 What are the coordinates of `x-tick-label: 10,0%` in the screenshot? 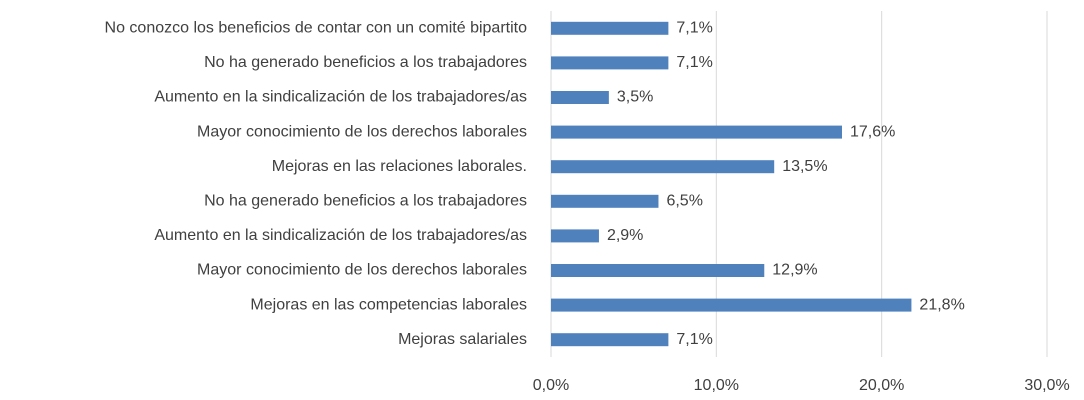 It's located at (716, 385).